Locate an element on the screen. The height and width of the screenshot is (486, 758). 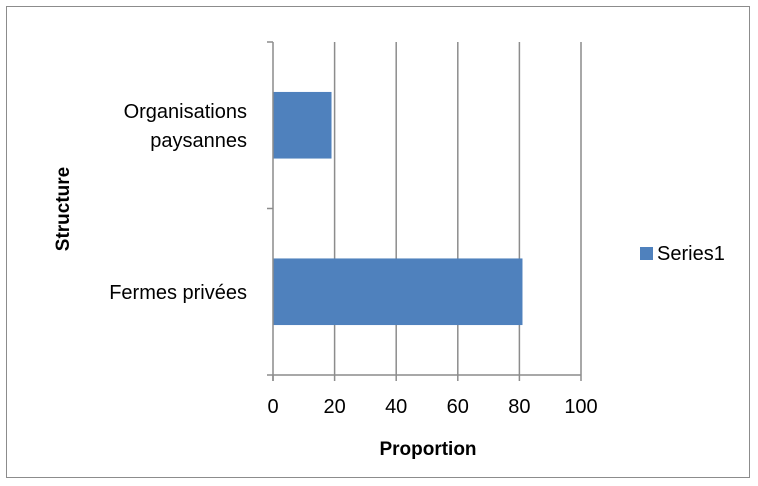
x-tick-label: 20 is located at coordinates (334, 407).